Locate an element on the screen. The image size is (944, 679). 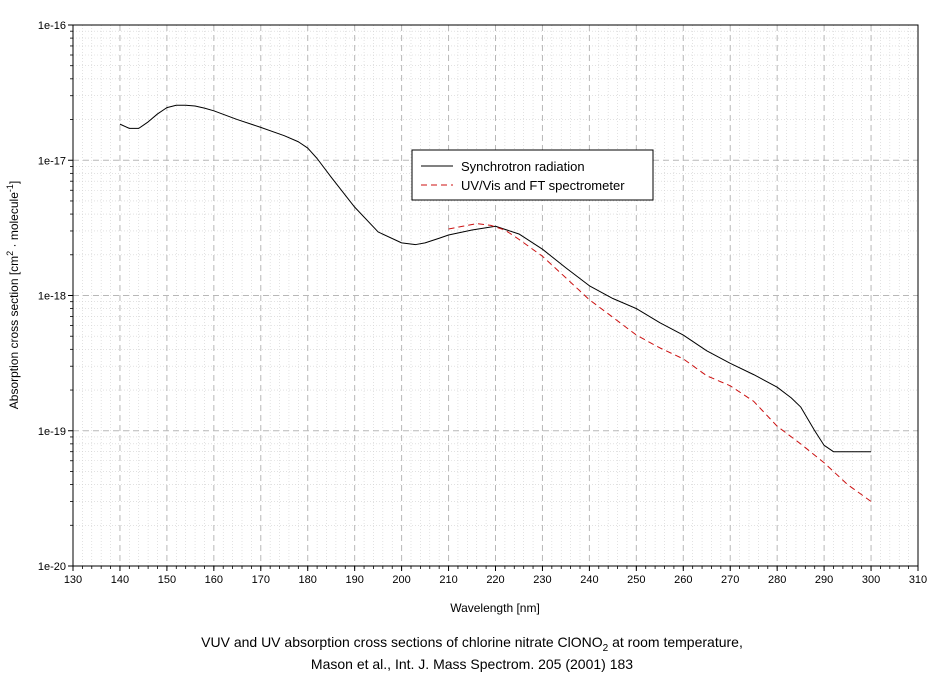
x-tick-label: 290 is located at coordinates (824, 580).